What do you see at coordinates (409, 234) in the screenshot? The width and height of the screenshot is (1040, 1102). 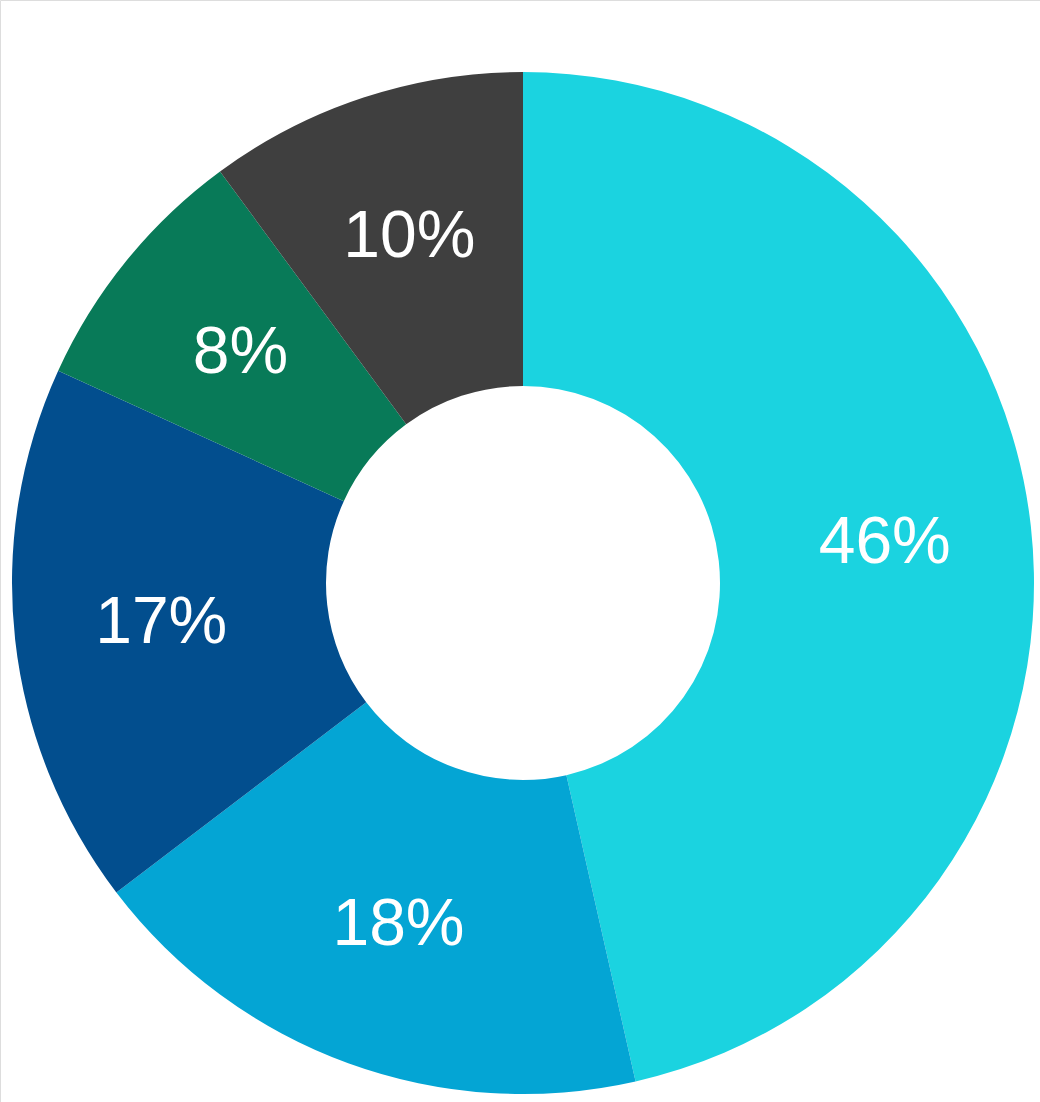 I see `data-label: 10%` at bounding box center [409, 234].